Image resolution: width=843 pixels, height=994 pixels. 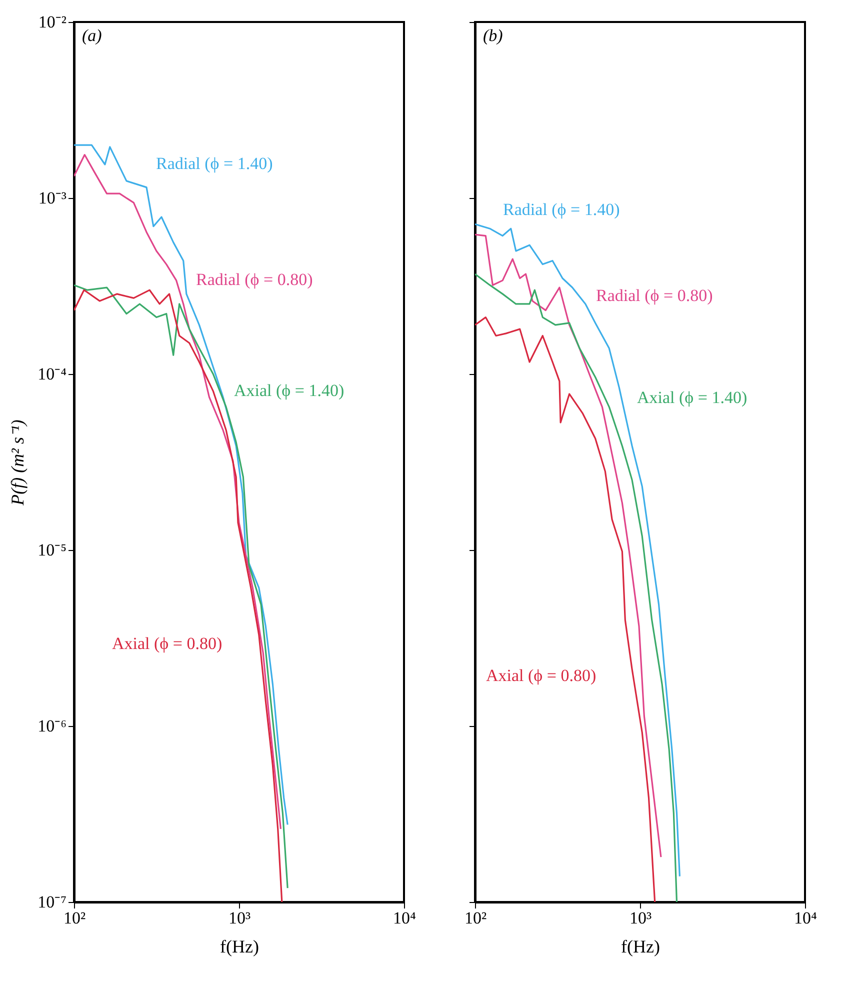 What do you see at coordinates (52, 902) in the screenshot?
I see `y-tick-label: 10⁻⁷` at bounding box center [52, 902].